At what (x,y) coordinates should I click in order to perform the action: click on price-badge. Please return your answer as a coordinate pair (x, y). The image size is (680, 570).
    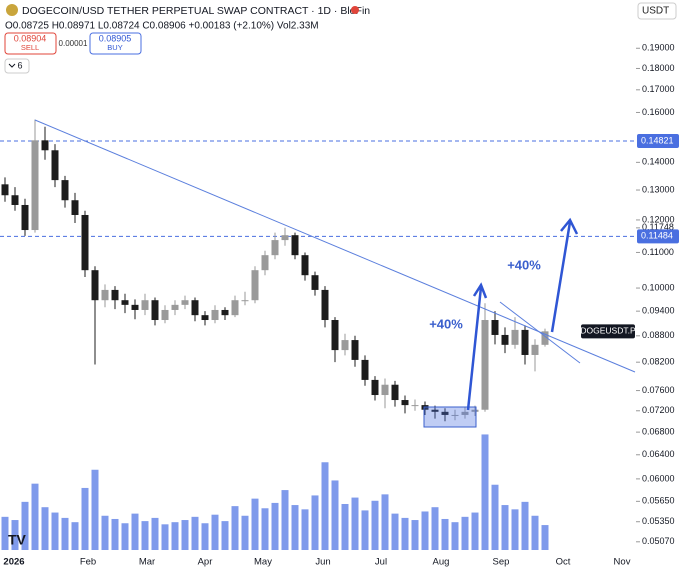
    Looking at the image, I should click on (658, 141).